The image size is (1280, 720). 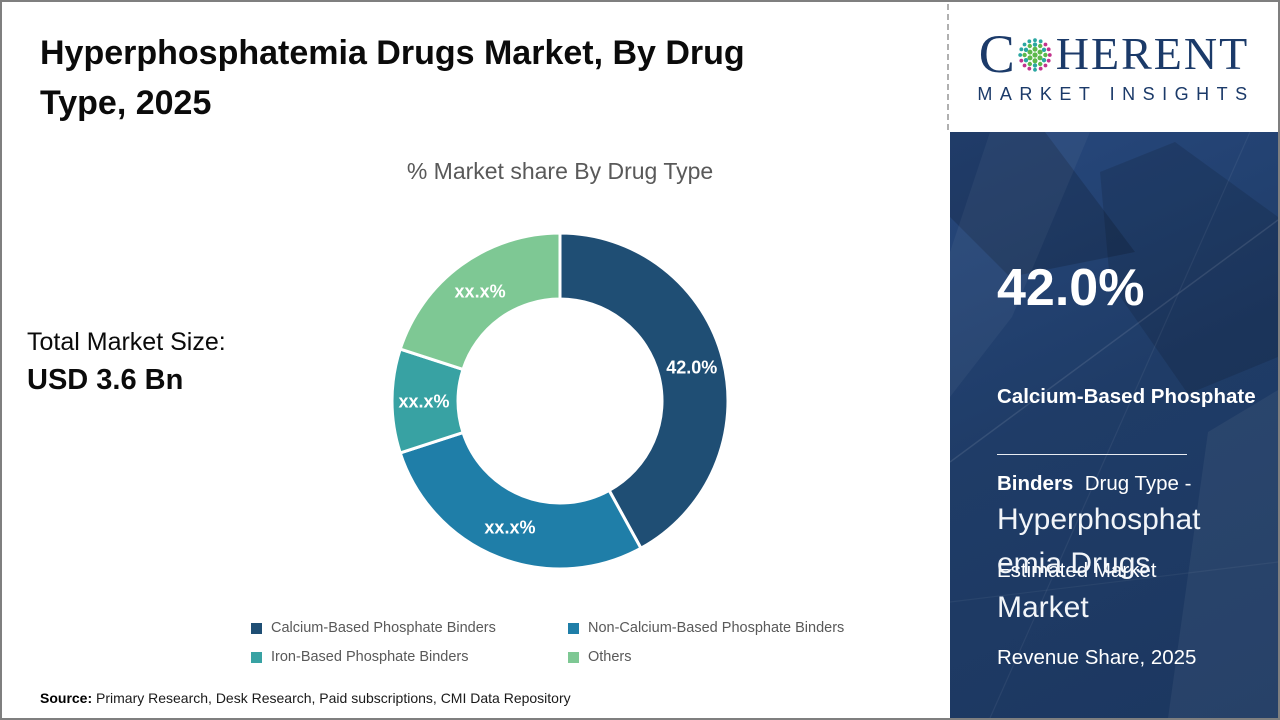 What do you see at coordinates (691, 367) in the screenshot?
I see `donut-segment-label: 42.0%` at bounding box center [691, 367].